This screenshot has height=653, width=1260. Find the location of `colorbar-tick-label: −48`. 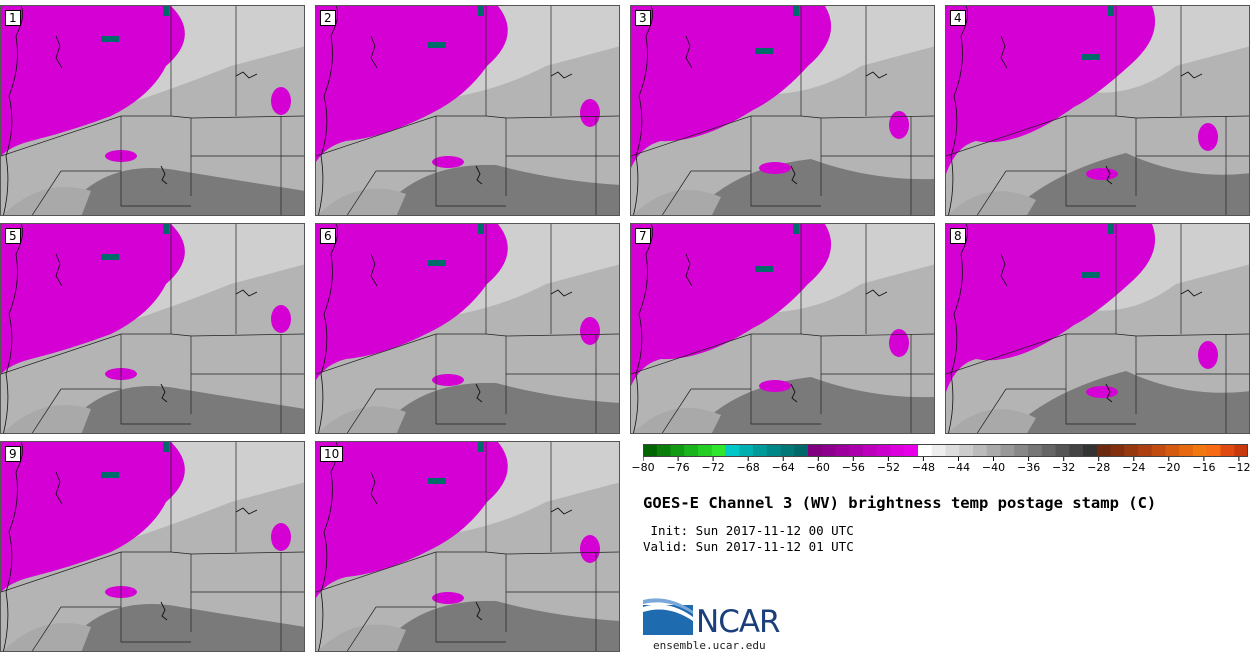

colorbar-tick-label: −48 is located at coordinates (923, 467).